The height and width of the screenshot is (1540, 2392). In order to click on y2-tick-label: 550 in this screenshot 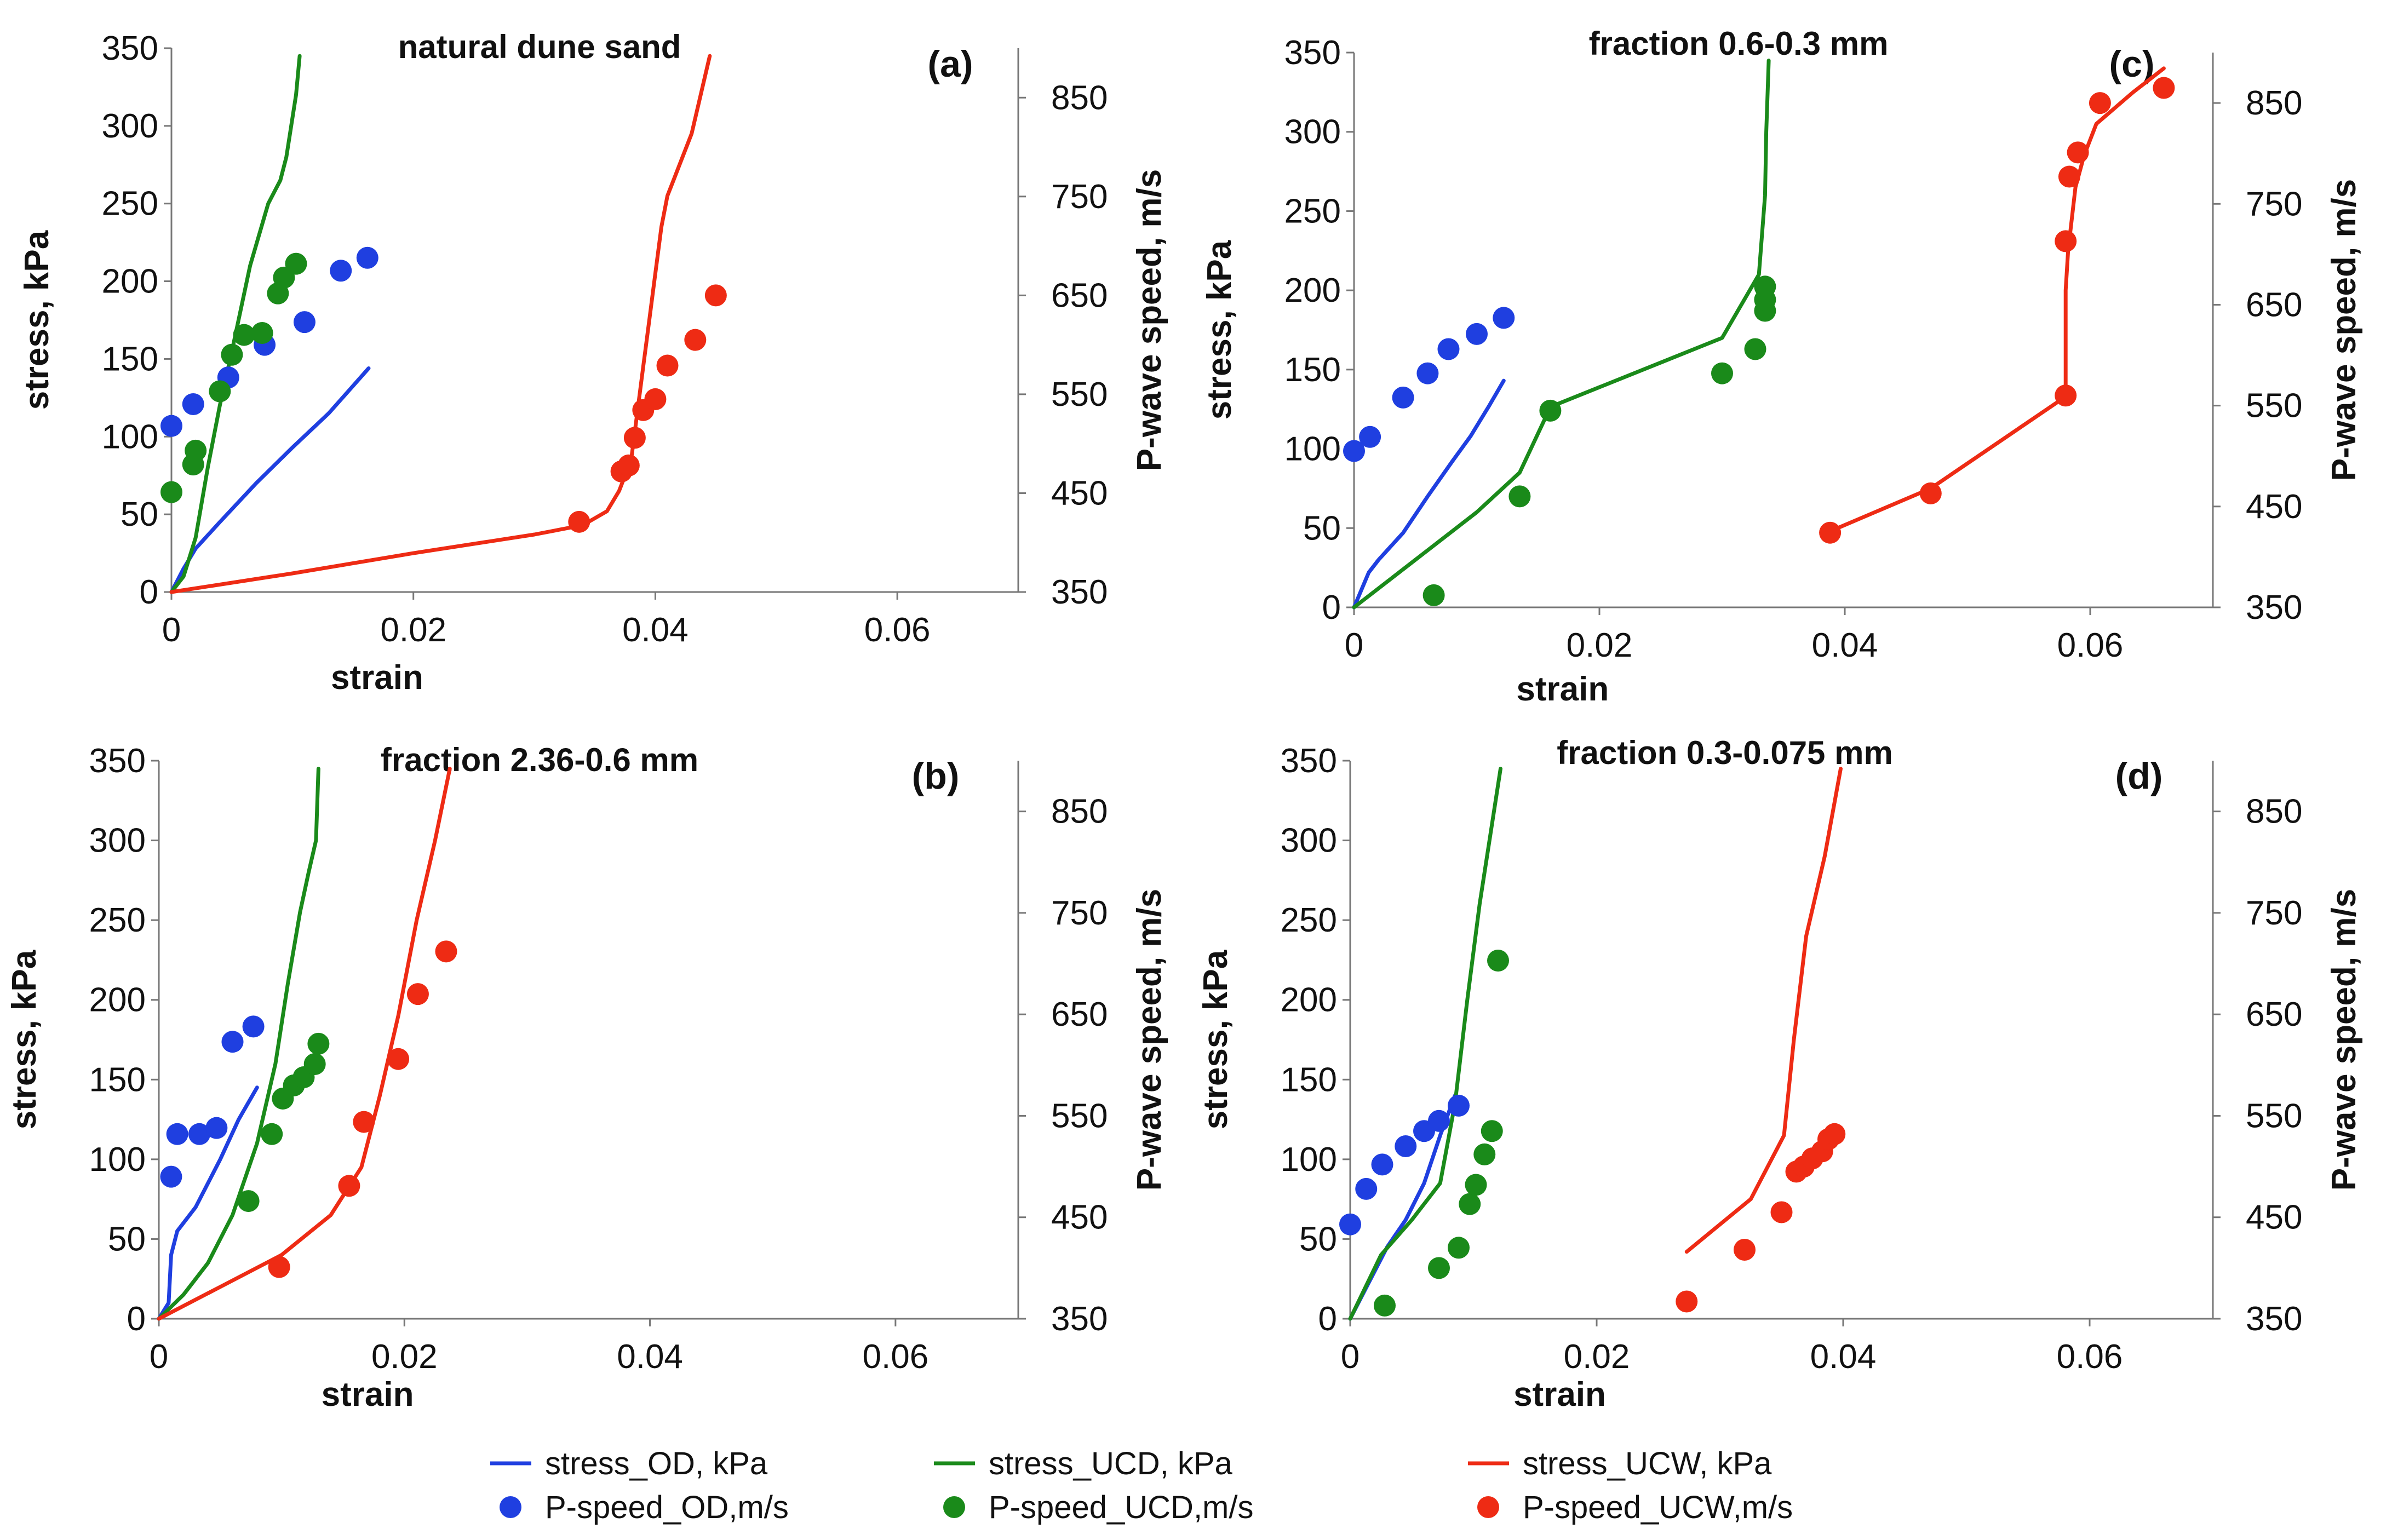, I will do `click(2274, 1116)`.